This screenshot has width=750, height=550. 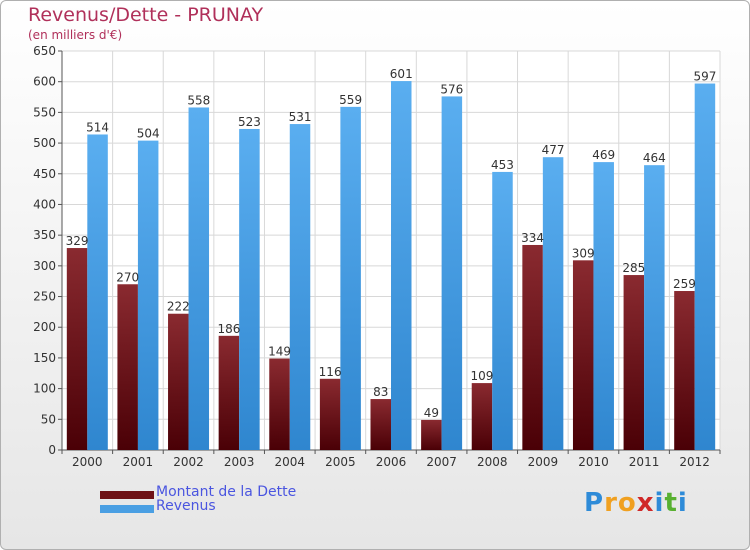 What do you see at coordinates (594, 503) in the screenshot?
I see `logo-letter: P` at bounding box center [594, 503].